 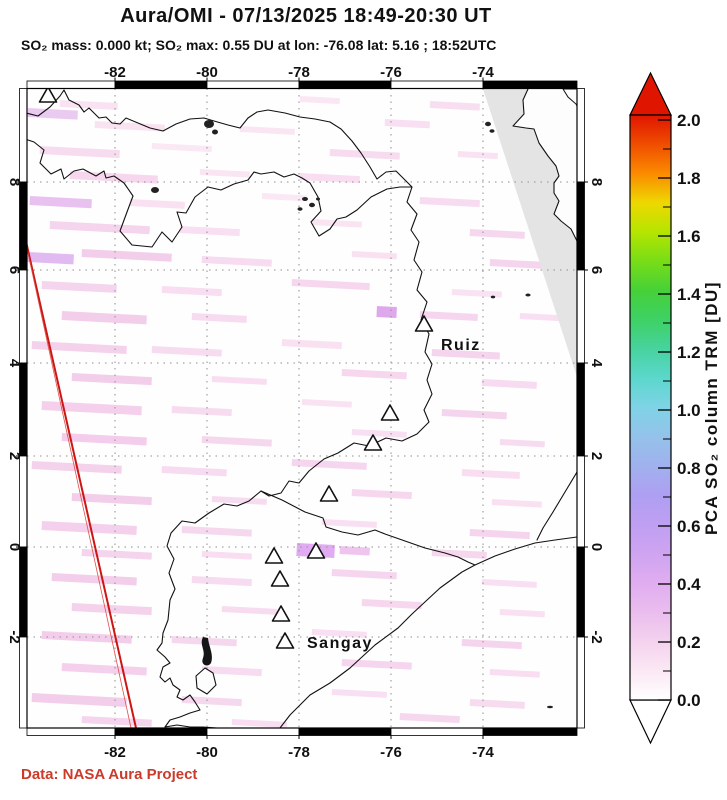 I want to click on lat-tick-label: 8, so click(x=596, y=182).